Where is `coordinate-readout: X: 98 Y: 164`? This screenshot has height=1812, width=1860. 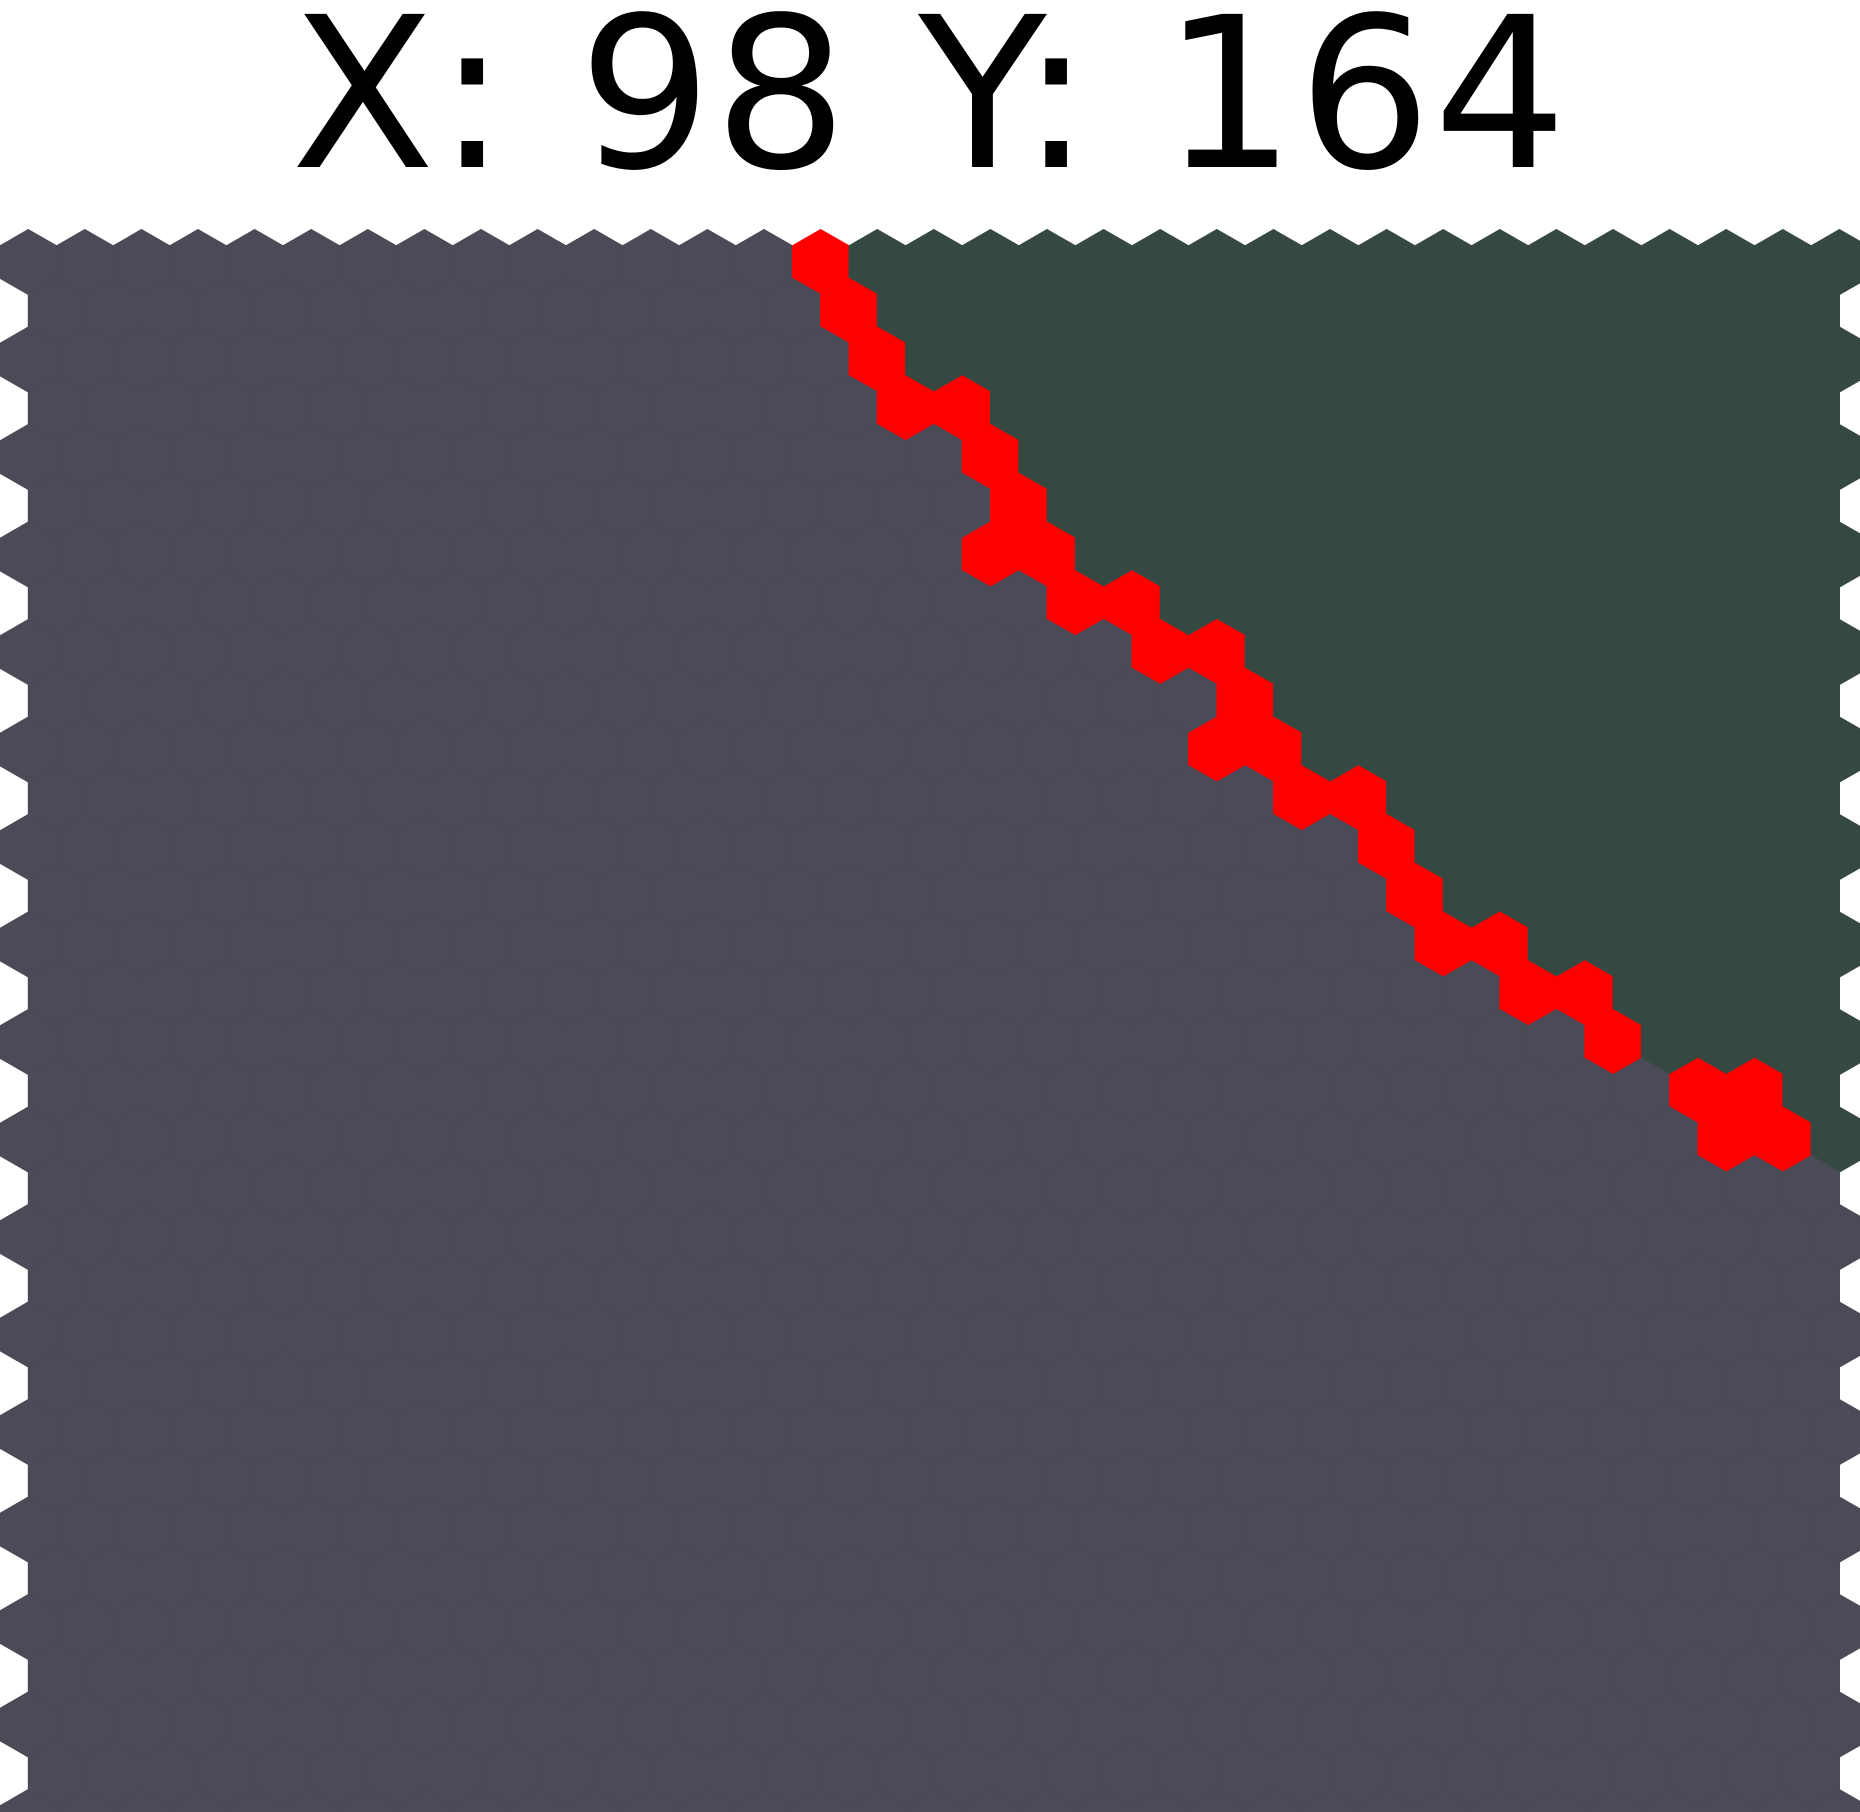 coordinate-readout: X: 98 Y: 164 is located at coordinates (930, 100).